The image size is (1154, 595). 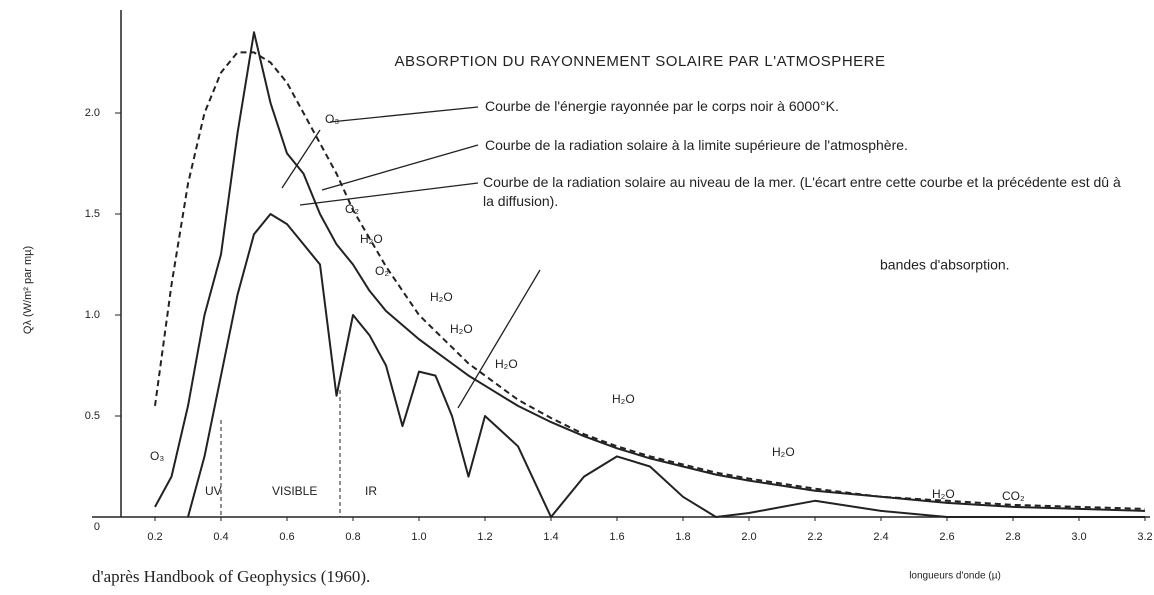 I want to click on x-tick-label: 0.2, so click(x=154, y=537).